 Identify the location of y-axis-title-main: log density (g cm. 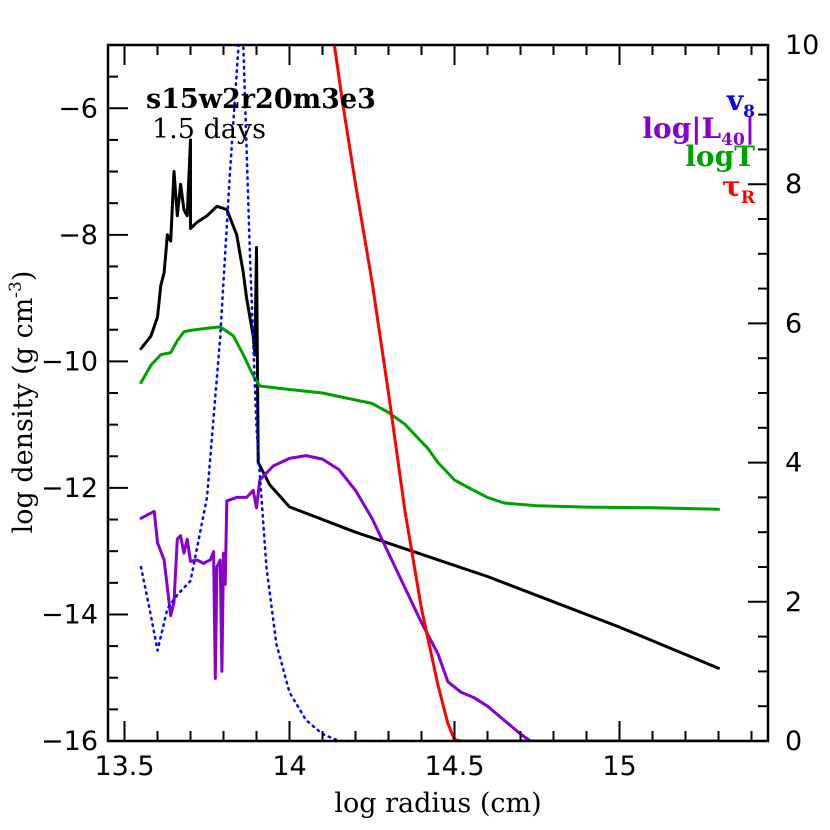
(23, 416).